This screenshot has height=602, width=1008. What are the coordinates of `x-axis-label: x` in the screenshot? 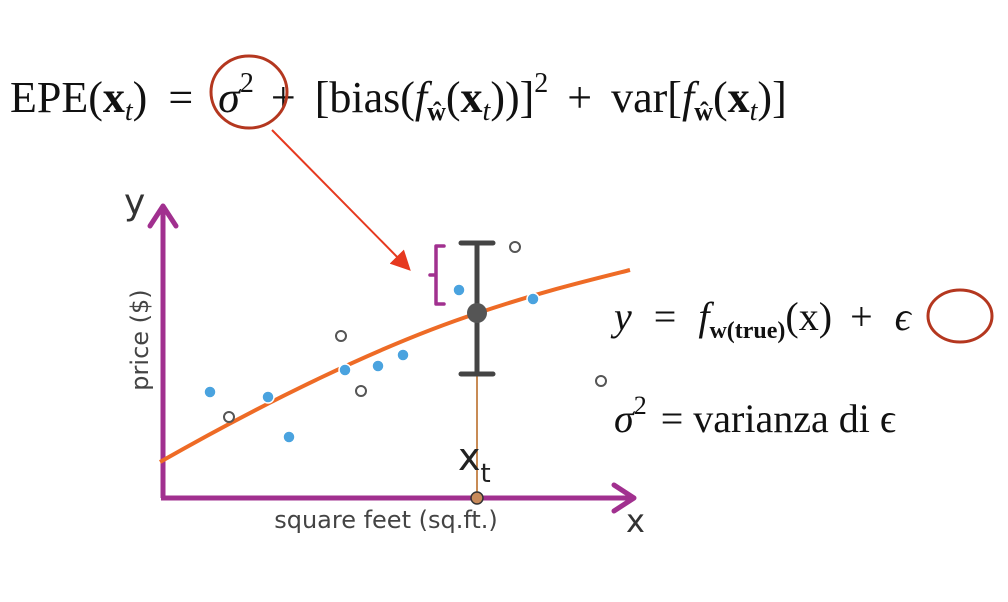 It's located at (635, 521).